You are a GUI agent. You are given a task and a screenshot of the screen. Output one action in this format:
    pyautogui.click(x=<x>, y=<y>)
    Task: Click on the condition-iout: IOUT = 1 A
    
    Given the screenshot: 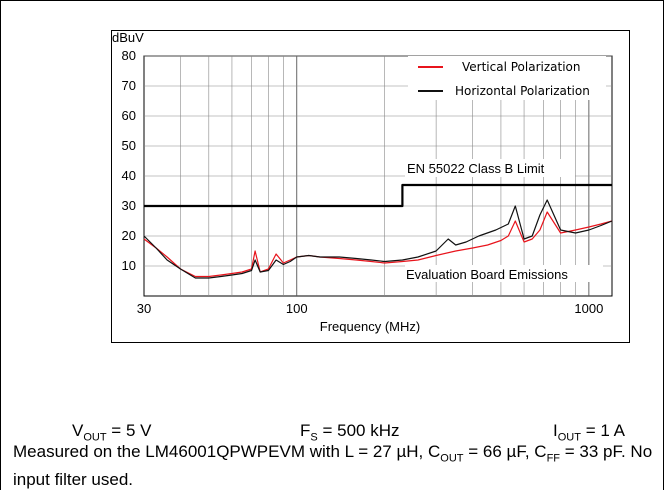 What is the action you would take?
    pyautogui.click(x=589, y=432)
    